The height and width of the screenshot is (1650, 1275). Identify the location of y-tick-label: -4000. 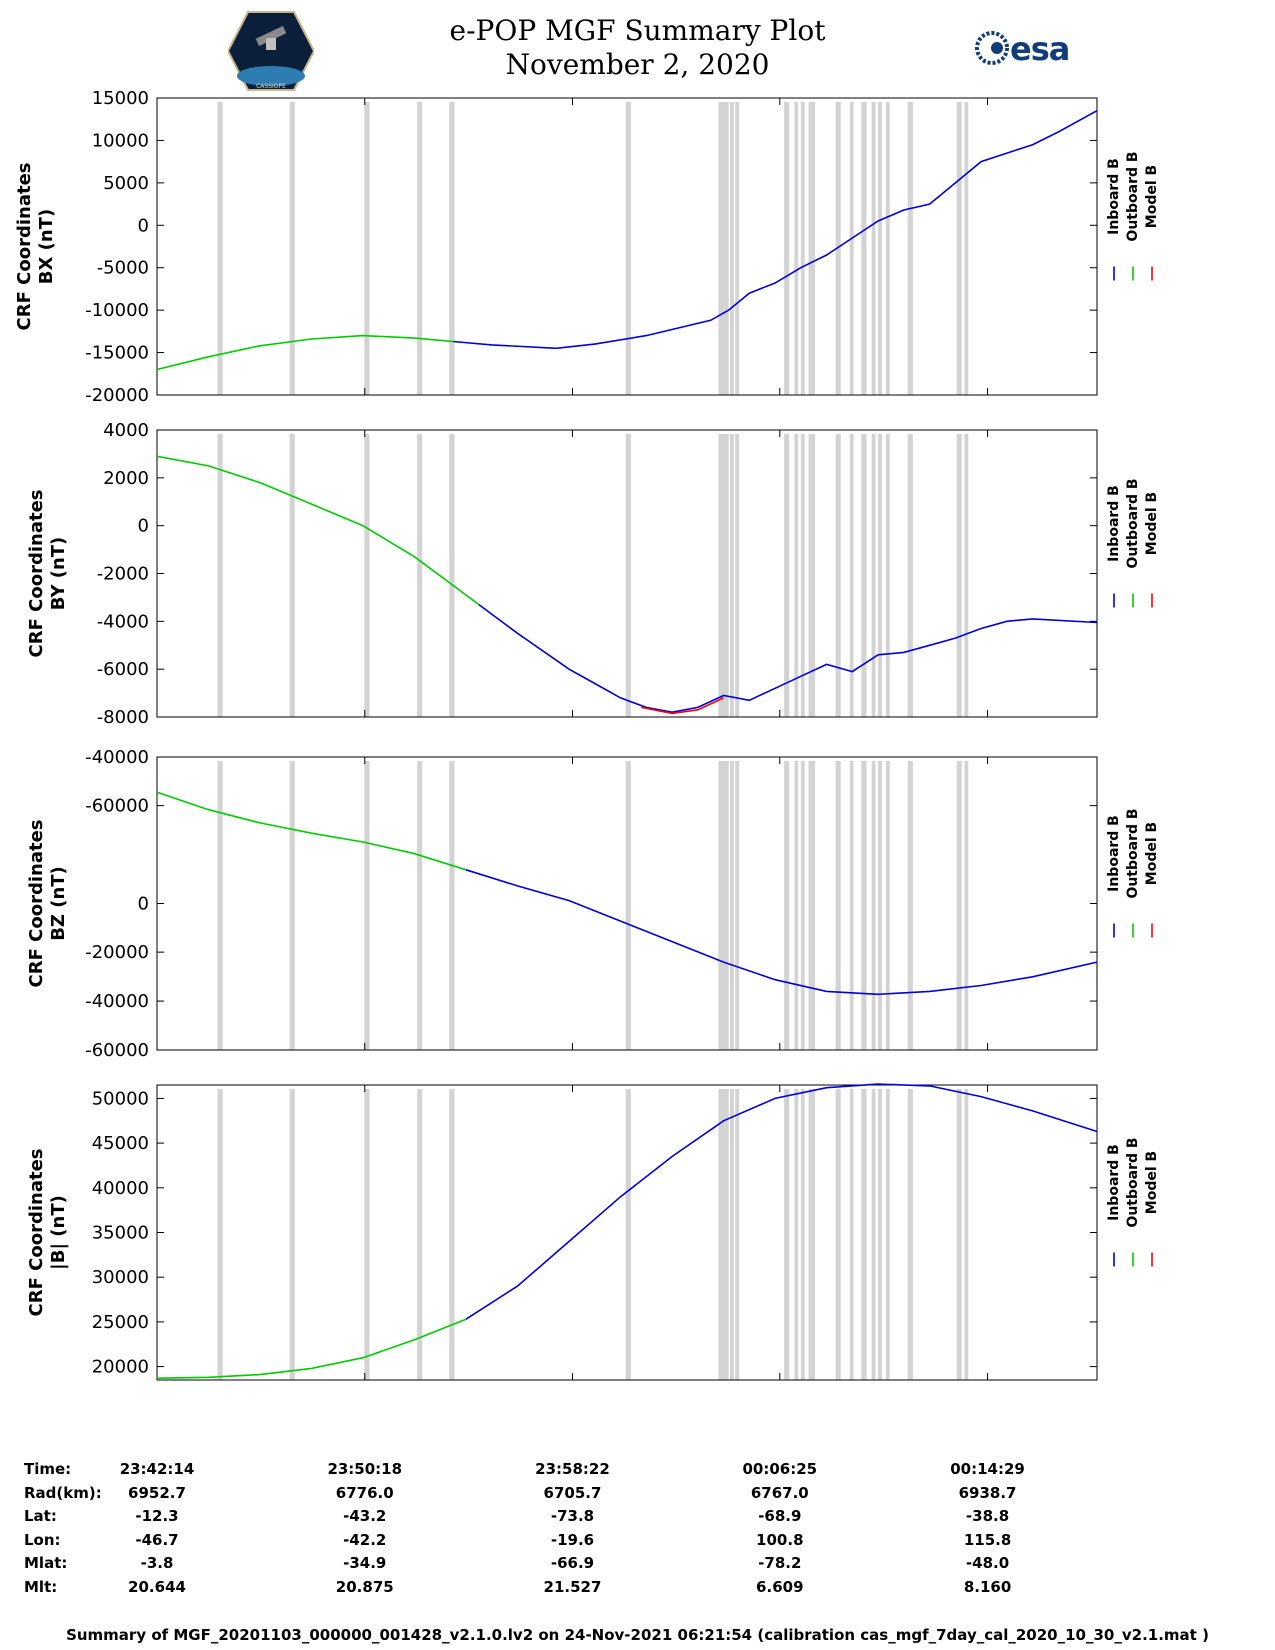
(123, 621).